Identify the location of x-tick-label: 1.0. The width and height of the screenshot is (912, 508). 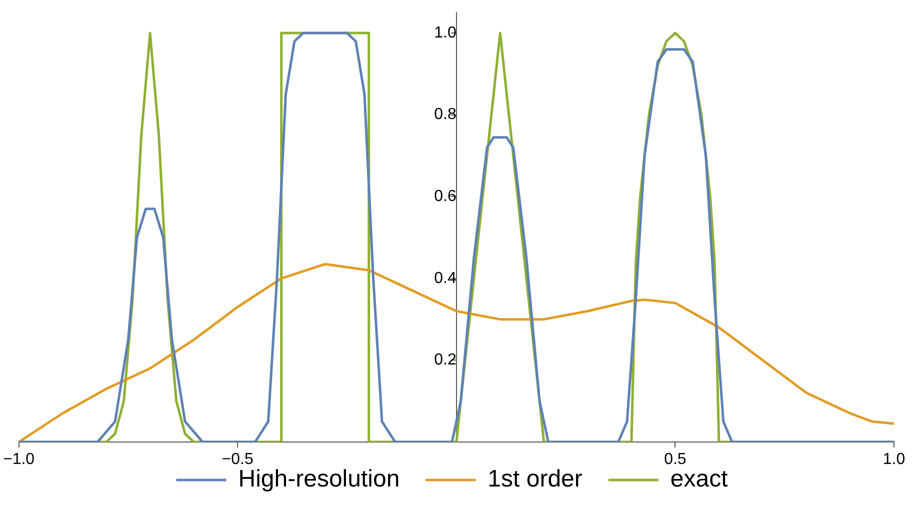
(894, 459).